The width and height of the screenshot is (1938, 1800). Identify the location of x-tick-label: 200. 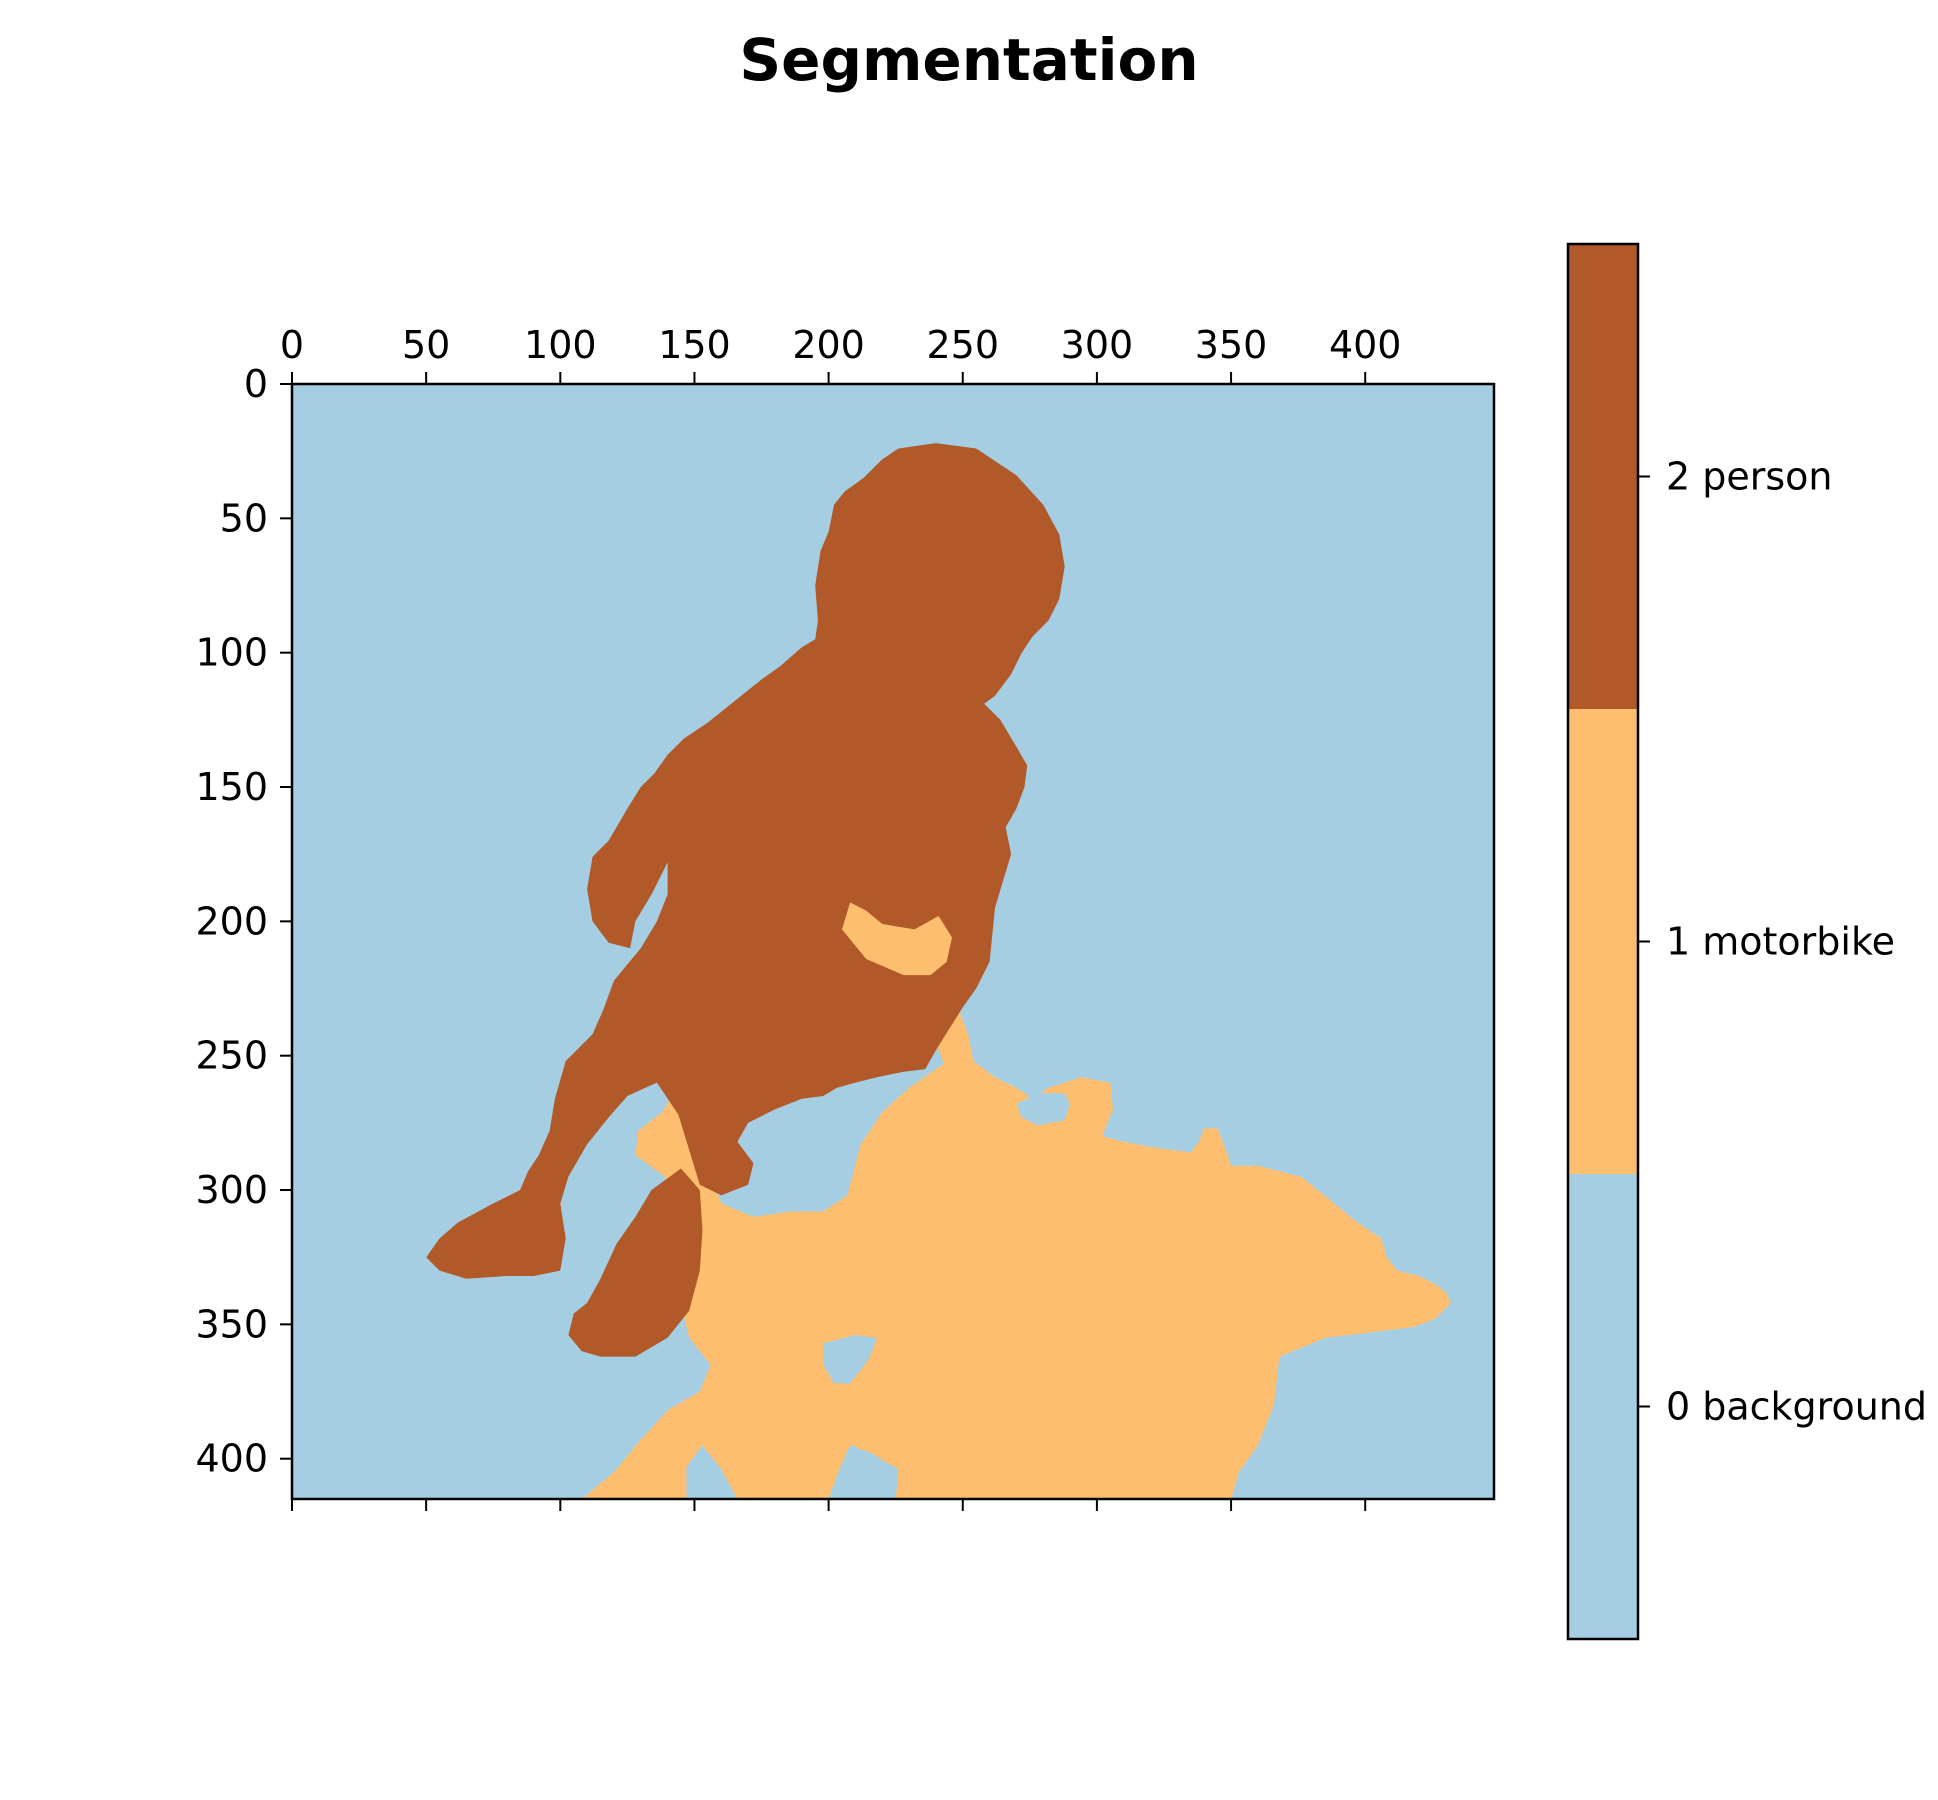
(828, 345).